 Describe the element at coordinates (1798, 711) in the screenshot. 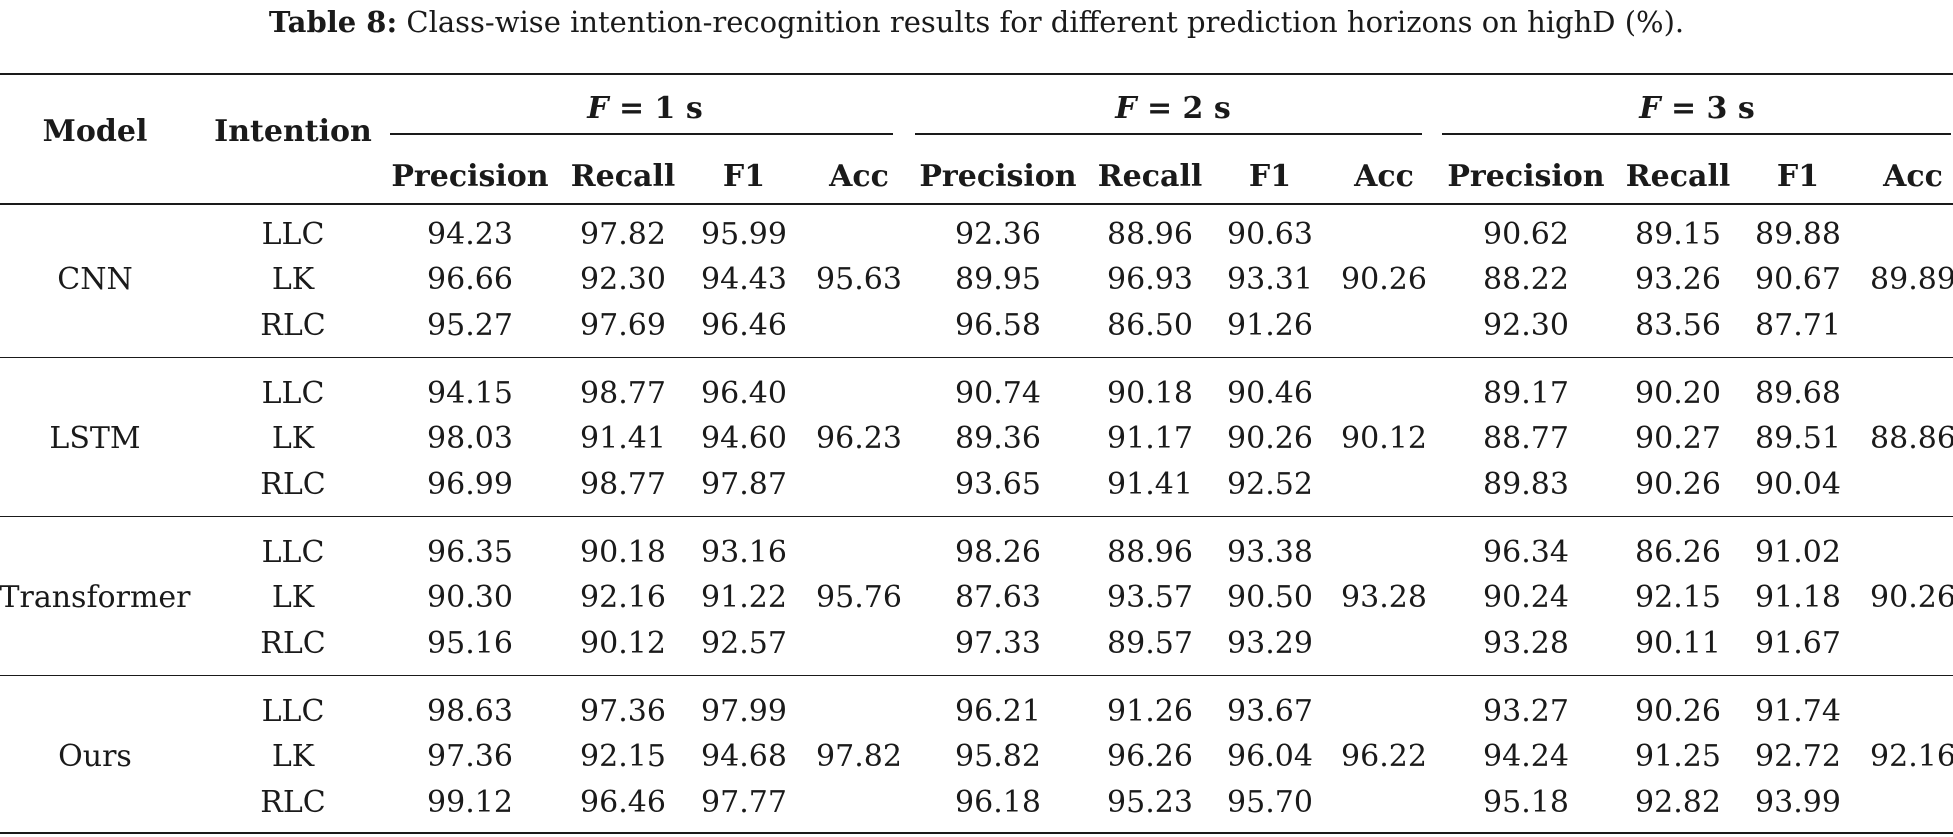

I see `metric-value: 91.74` at that location.